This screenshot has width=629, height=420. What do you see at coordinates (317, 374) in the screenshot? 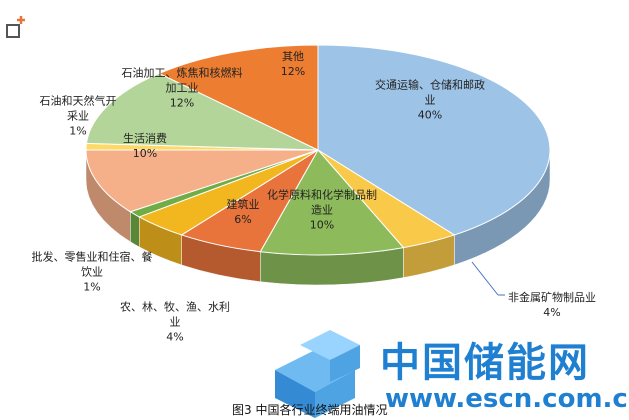
I see `watermark-logo` at bounding box center [317, 374].